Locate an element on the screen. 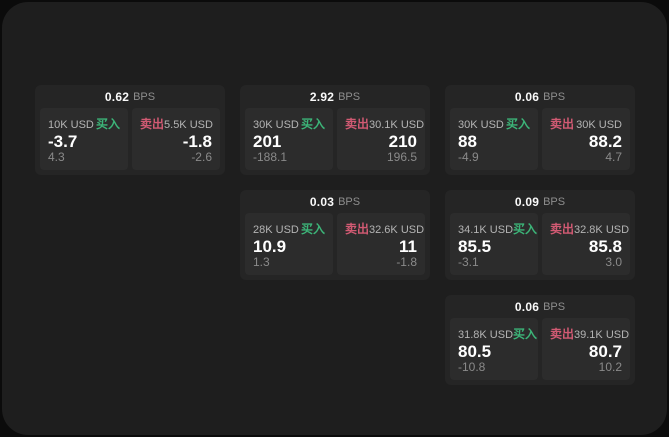 This screenshot has width=669, height=437. buy-tile-header: 31.8K USD 买入 is located at coordinates (497, 333).